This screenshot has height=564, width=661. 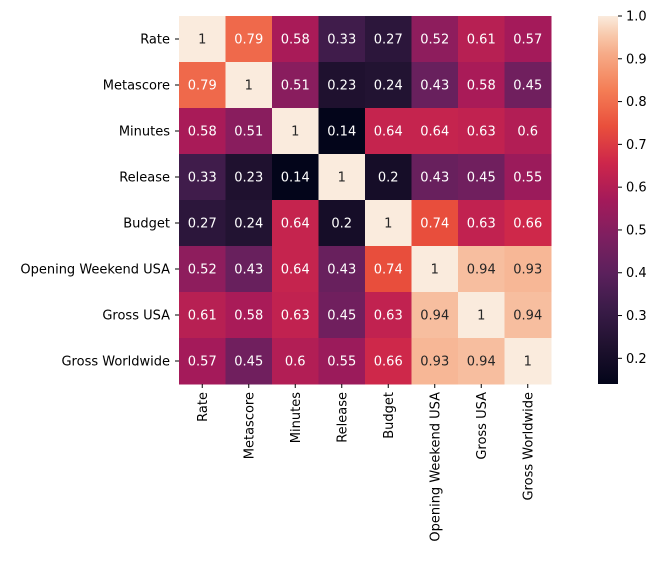 I want to click on column-label: Gross Worldwide, so click(x=528, y=446).